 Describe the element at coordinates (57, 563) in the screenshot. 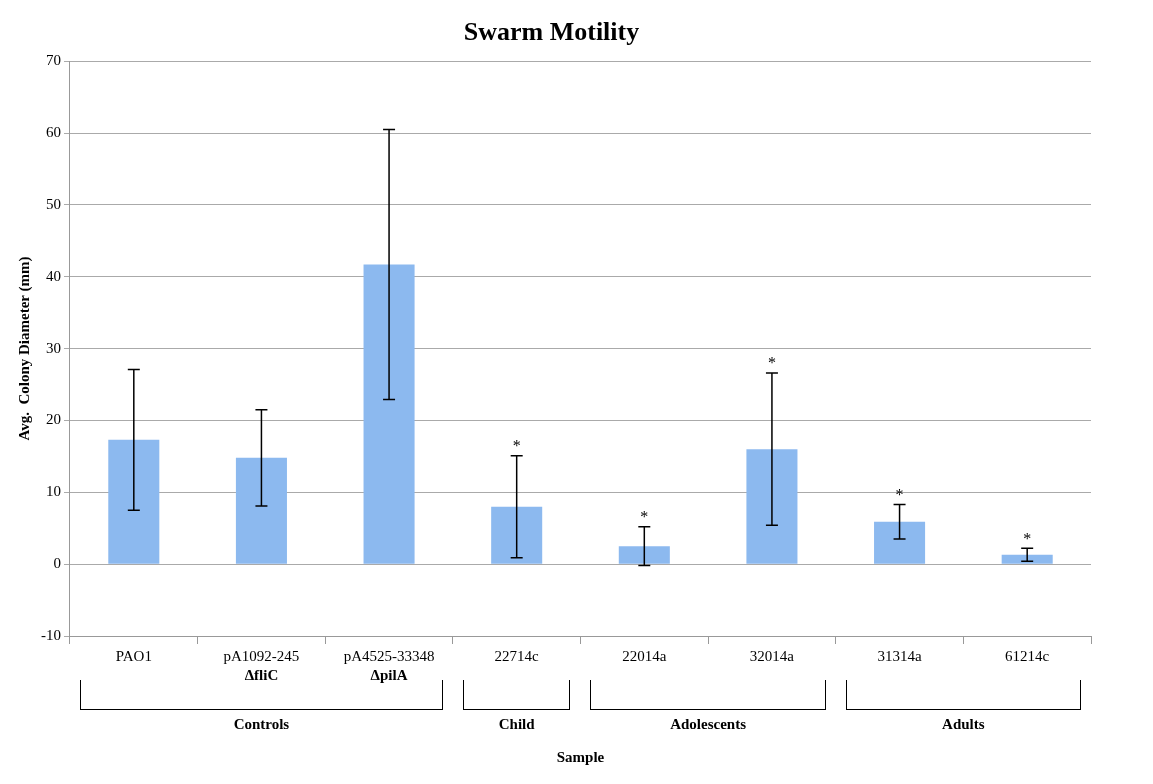

I see `y-tick-label: 0` at that location.